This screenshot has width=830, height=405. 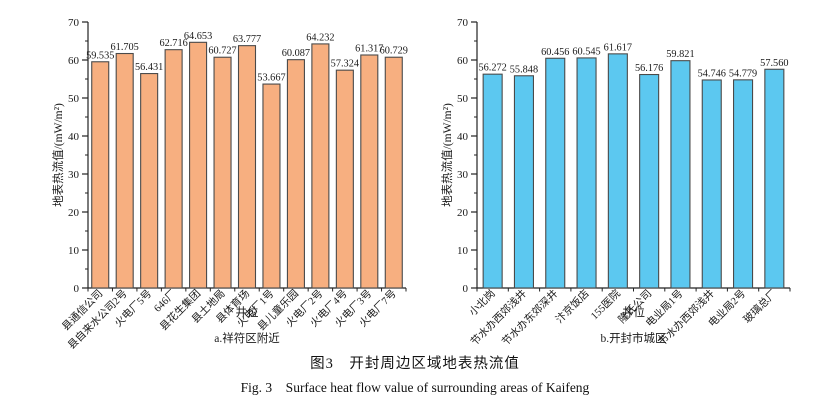 What do you see at coordinates (524, 69) in the screenshot?
I see `bar-value-label: 55.848` at bounding box center [524, 69].